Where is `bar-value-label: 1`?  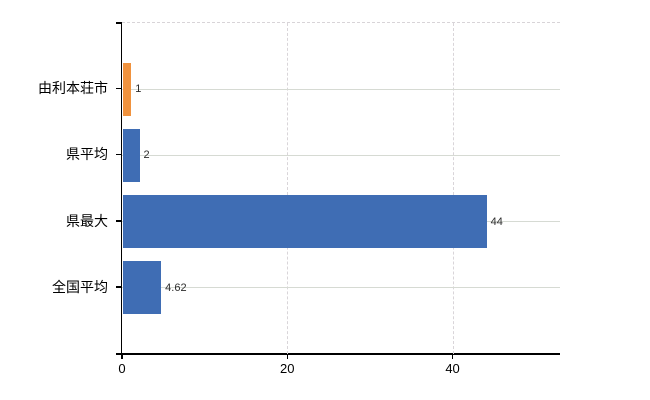 bar-value-label: 1 is located at coordinates (138, 89).